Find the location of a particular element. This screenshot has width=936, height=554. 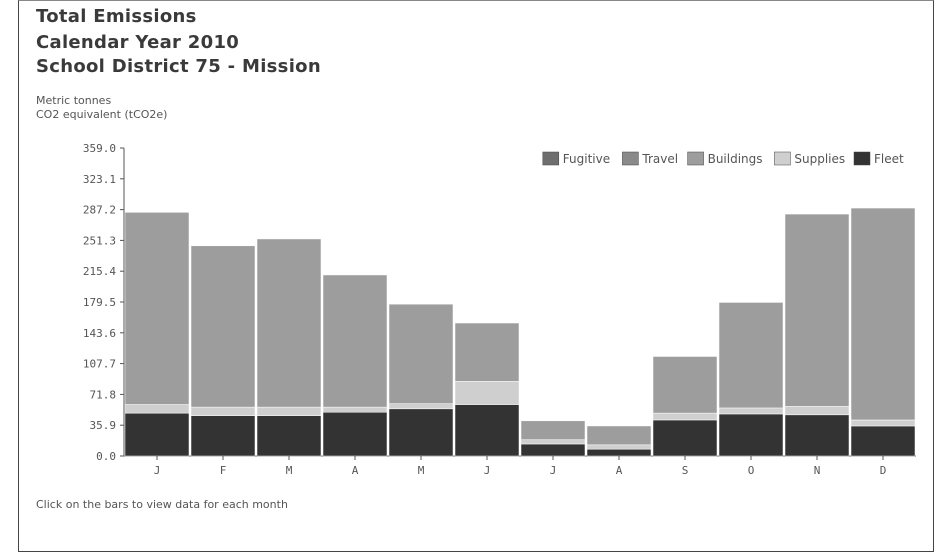

legend-label-fleet: Fleet is located at coordinates (889, 159).